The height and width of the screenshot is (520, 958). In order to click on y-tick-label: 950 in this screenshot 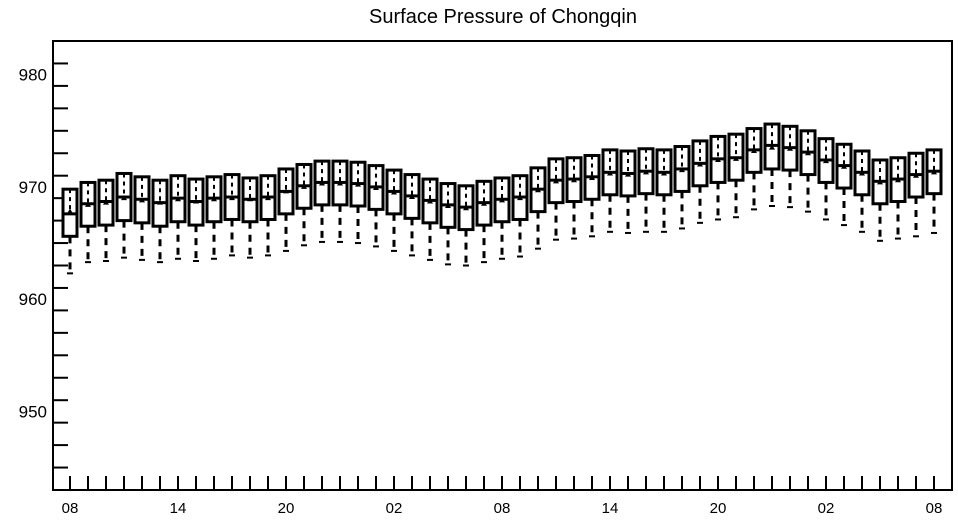, I will do `click(33, 411)`.